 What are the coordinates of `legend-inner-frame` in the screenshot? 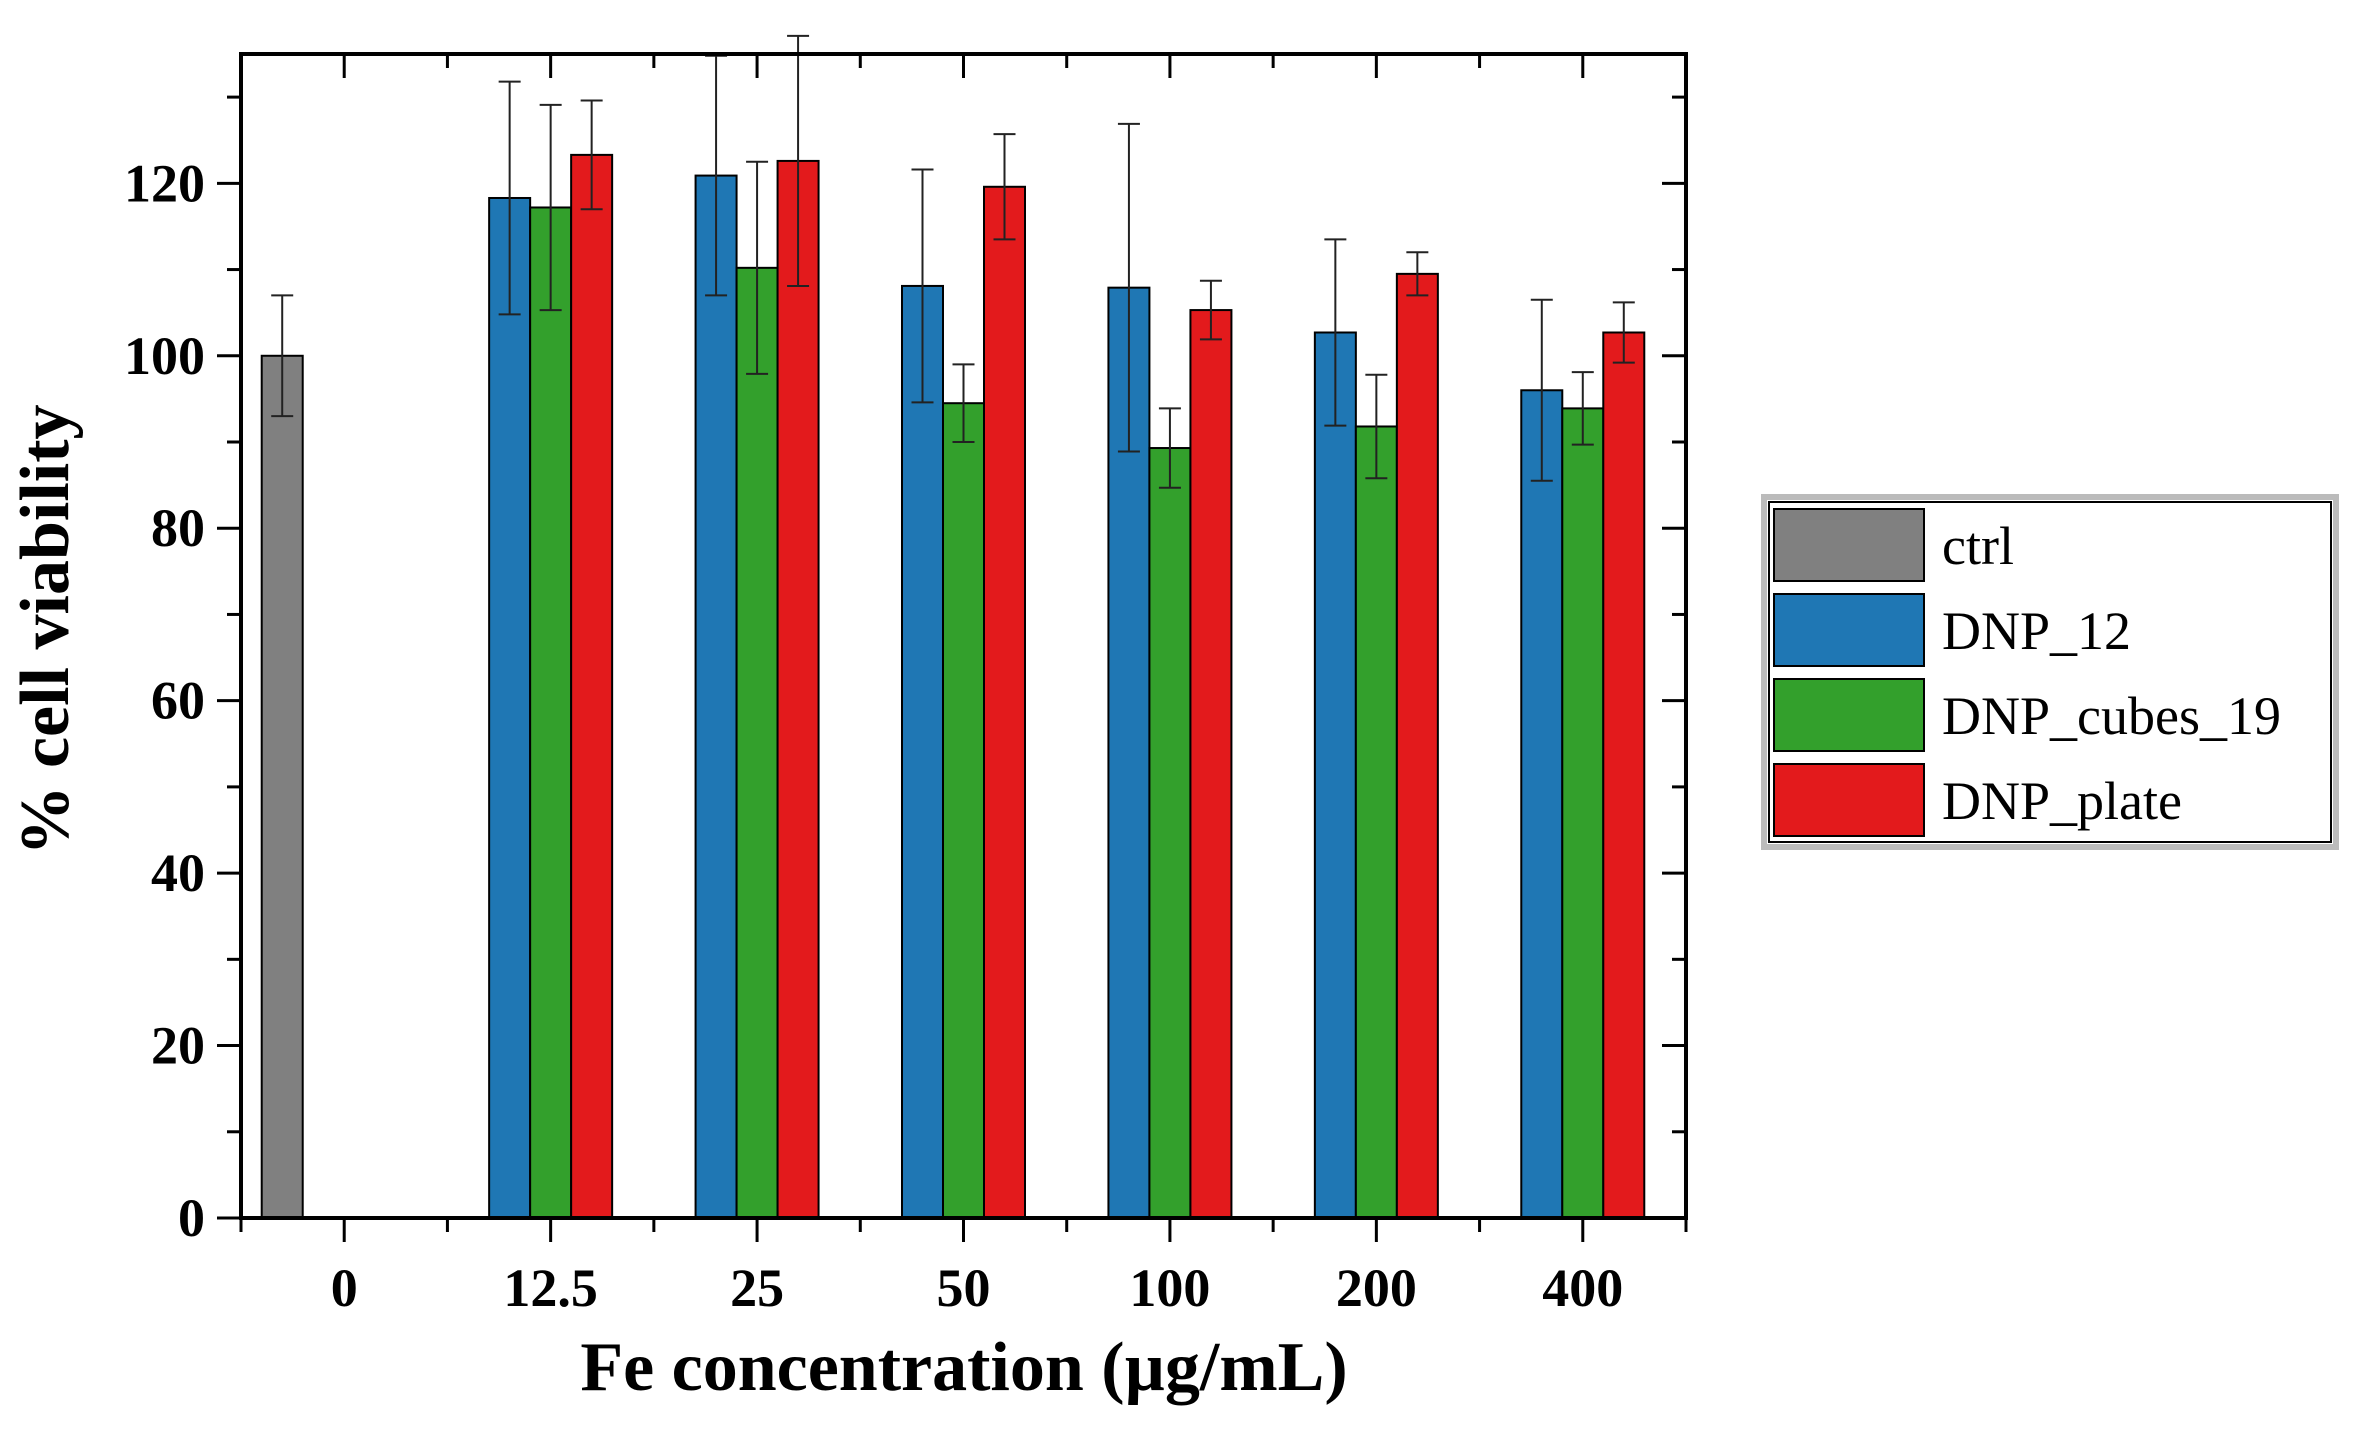 It's located at (2050, 672).